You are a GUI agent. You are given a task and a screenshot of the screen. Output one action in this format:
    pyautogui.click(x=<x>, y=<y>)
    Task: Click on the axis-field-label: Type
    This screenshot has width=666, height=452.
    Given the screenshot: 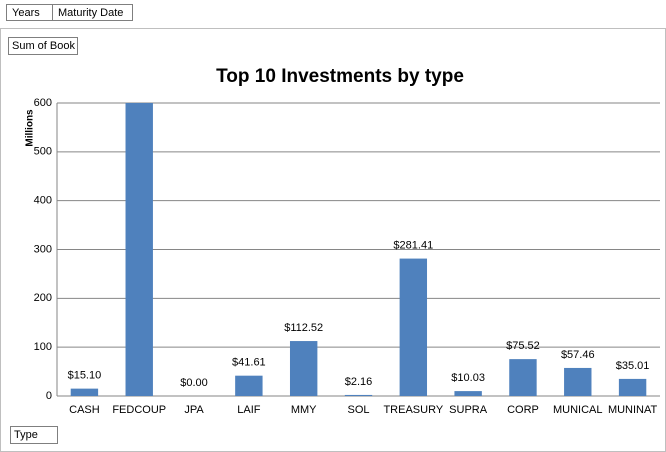 What is the action you would take?
    pyautogui.click(x=26, y=435)
    